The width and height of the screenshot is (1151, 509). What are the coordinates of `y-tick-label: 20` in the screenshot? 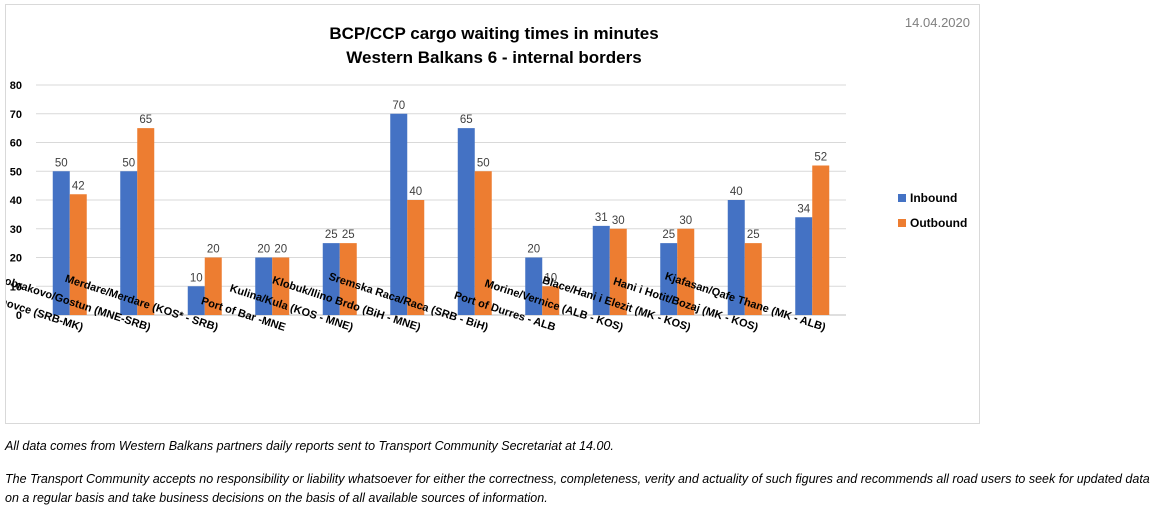 It's located at (16, 259).